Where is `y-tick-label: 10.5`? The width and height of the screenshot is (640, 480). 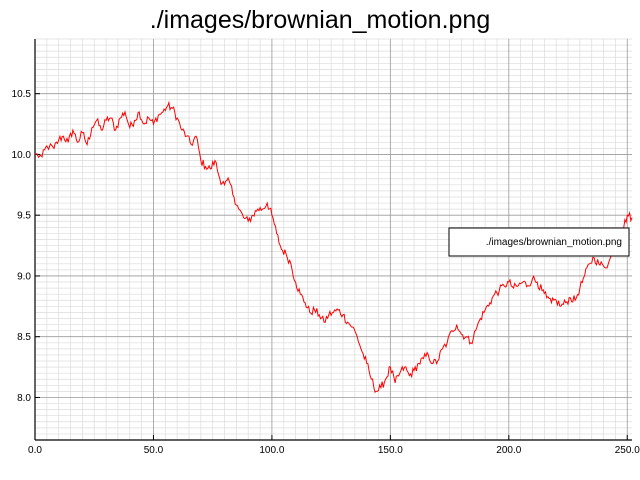 y-tick-label: 10.5 is located at coordinates (22, 94).